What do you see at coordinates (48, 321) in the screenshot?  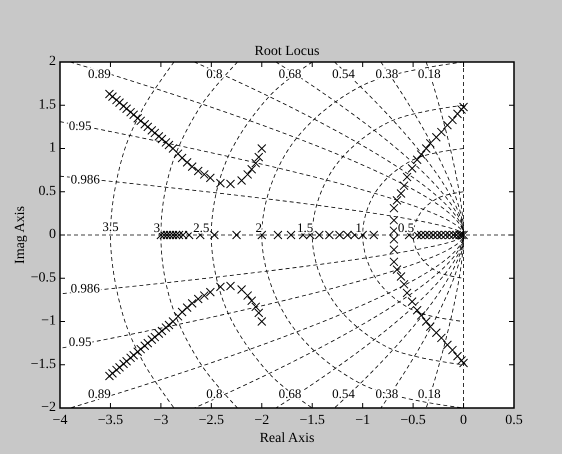 I see `y-tick-label: −1` at bounding box center [48, 321].